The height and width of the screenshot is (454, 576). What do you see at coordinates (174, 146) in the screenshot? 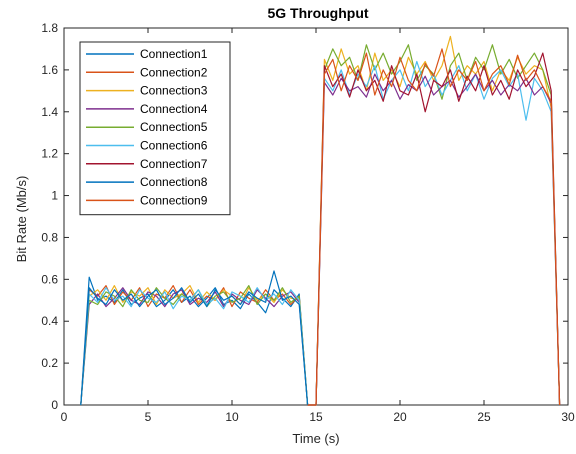
I see `legend-label: Connection6` at bounding box center [174, 146].